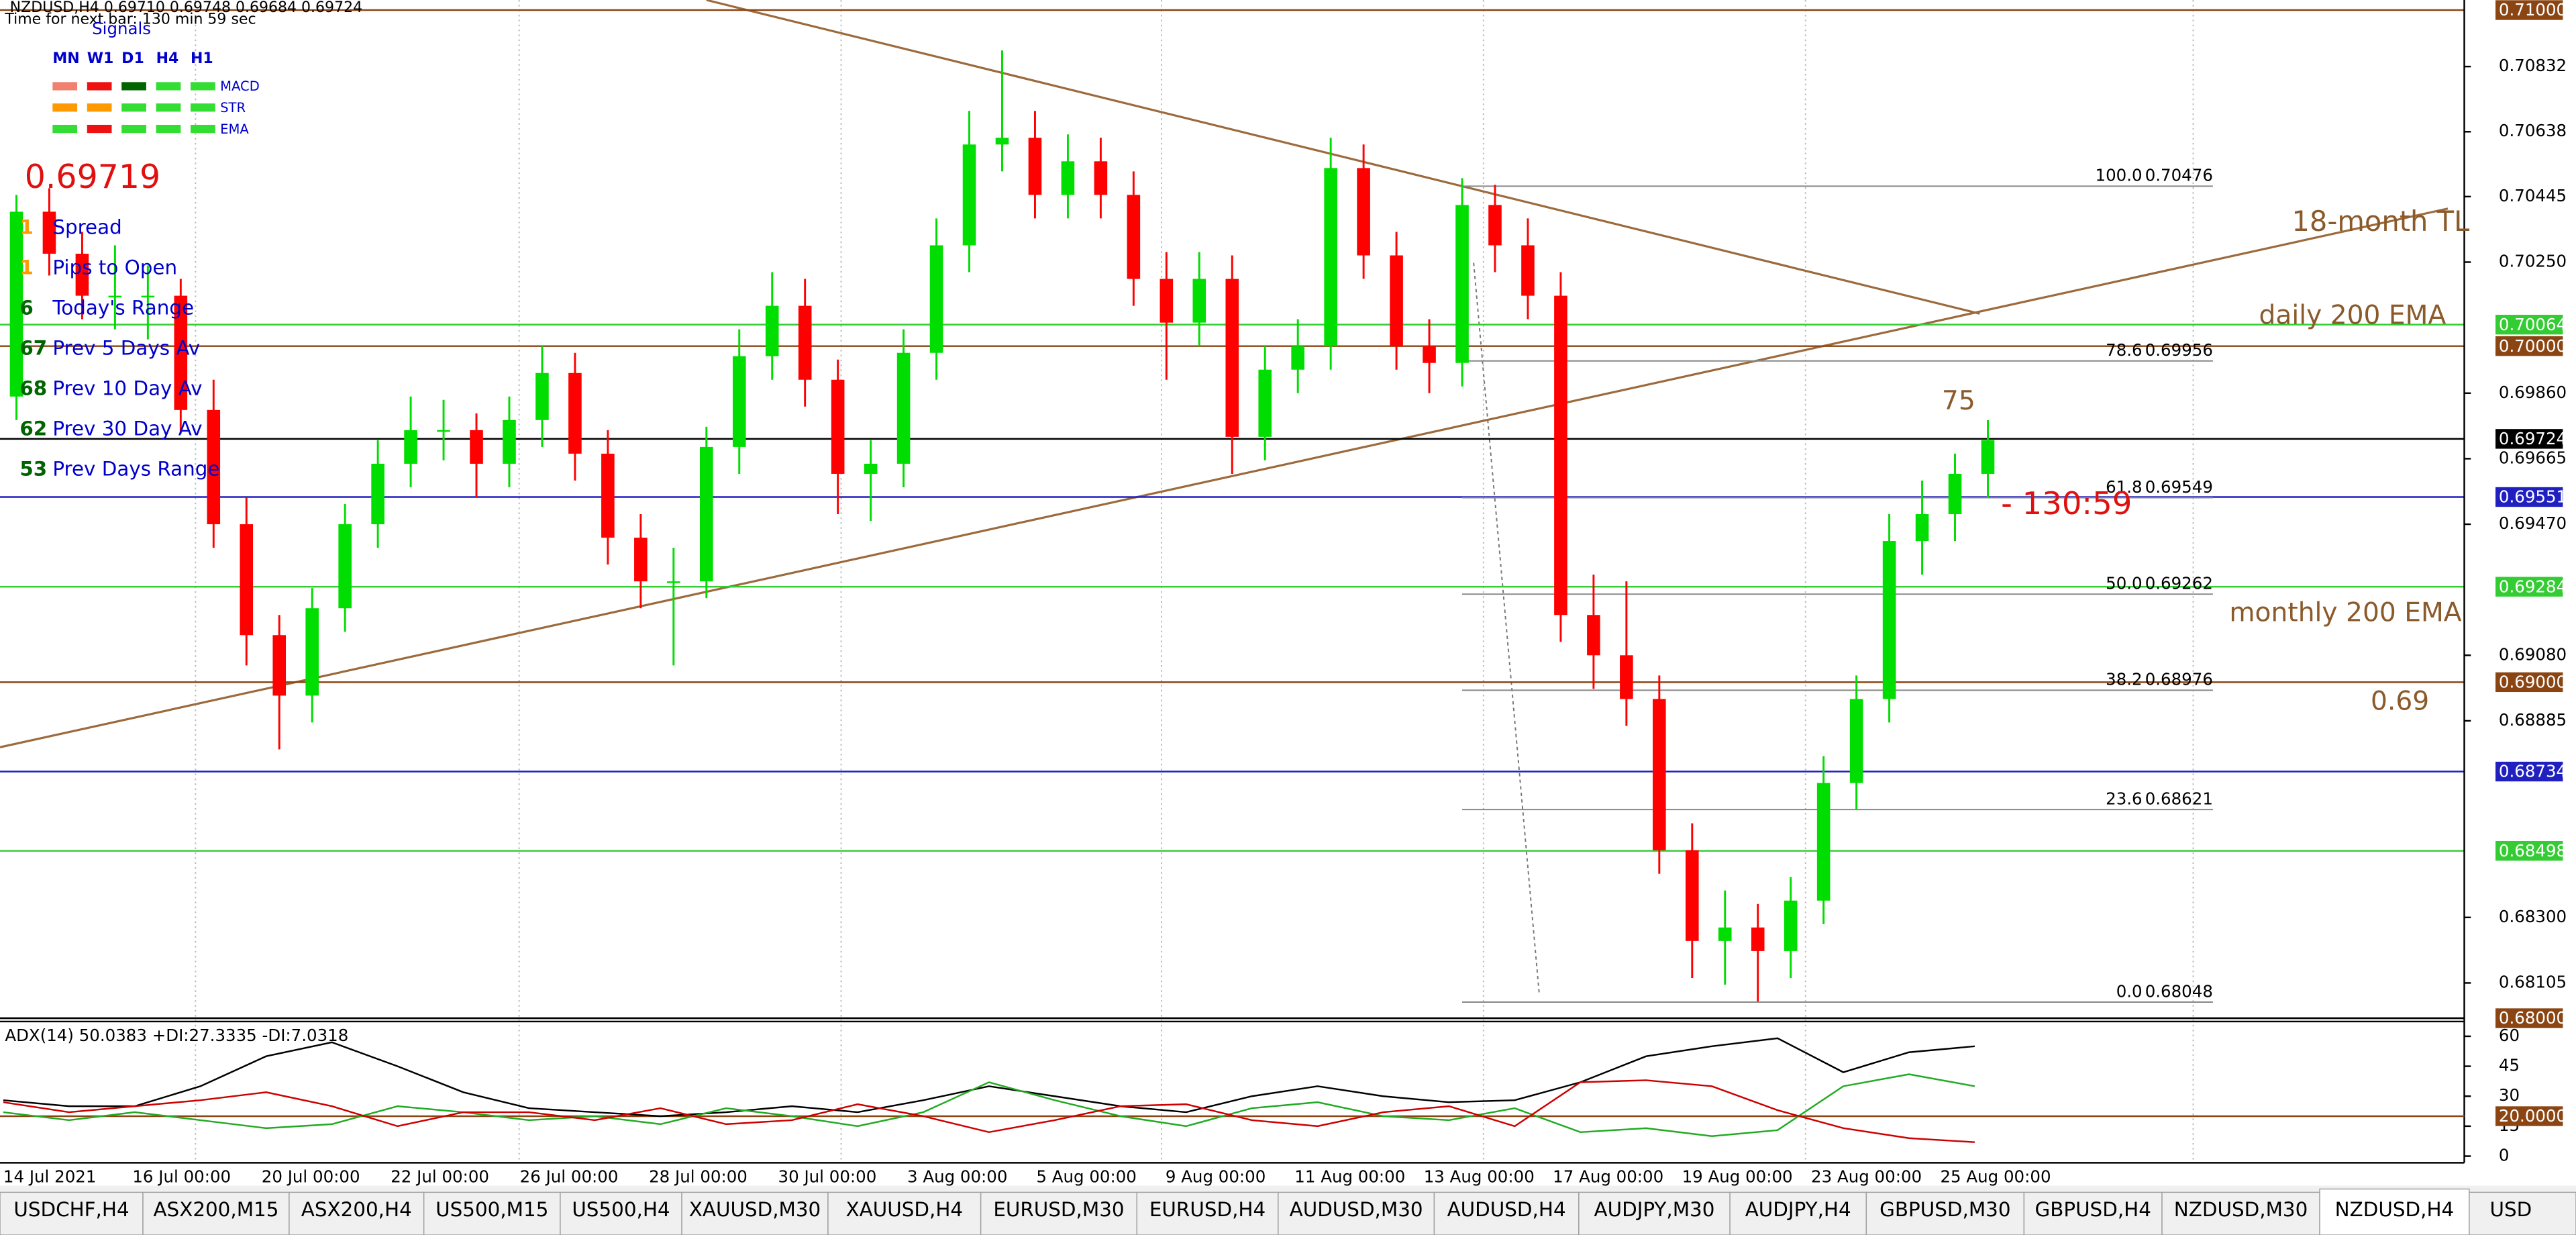 The width and height of the screenshot is (2576, 1235). What do you see at coordinates (71, 1210) in the screenshot?
I see `tab-label: USDCHF,H4` at bounding box center [71, 1210].